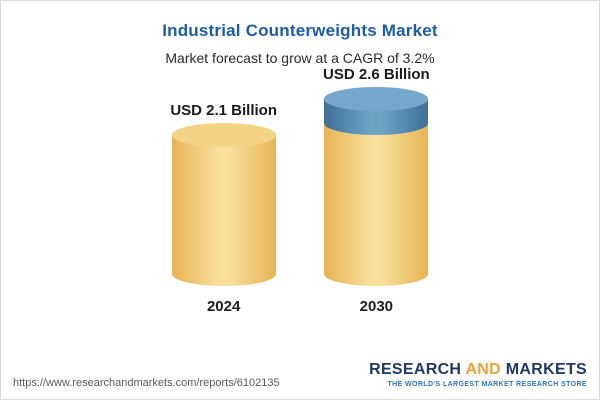 Image resolution: width=600 pixels, height=400 pixels. Describe the element at coordinates (483, 369) in the screenshot. I see `logo-word-and: AND` at that location.